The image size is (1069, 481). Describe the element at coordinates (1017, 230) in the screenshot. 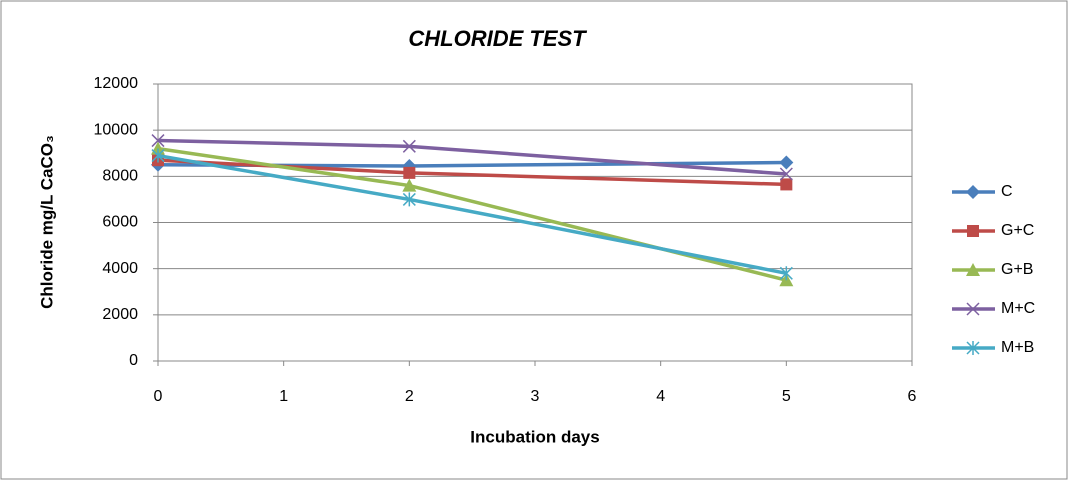

I see `legend-label: G+C` at that location.